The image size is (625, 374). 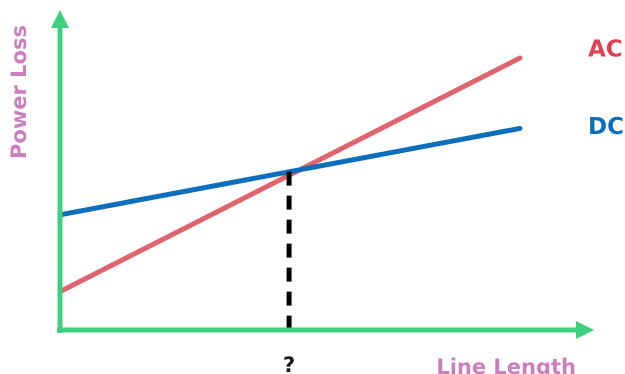 What do you see at coordinates (19, 92) in the screenshot?
I see `y-axis-label: Power Loss` at bounding box center [19, 92].